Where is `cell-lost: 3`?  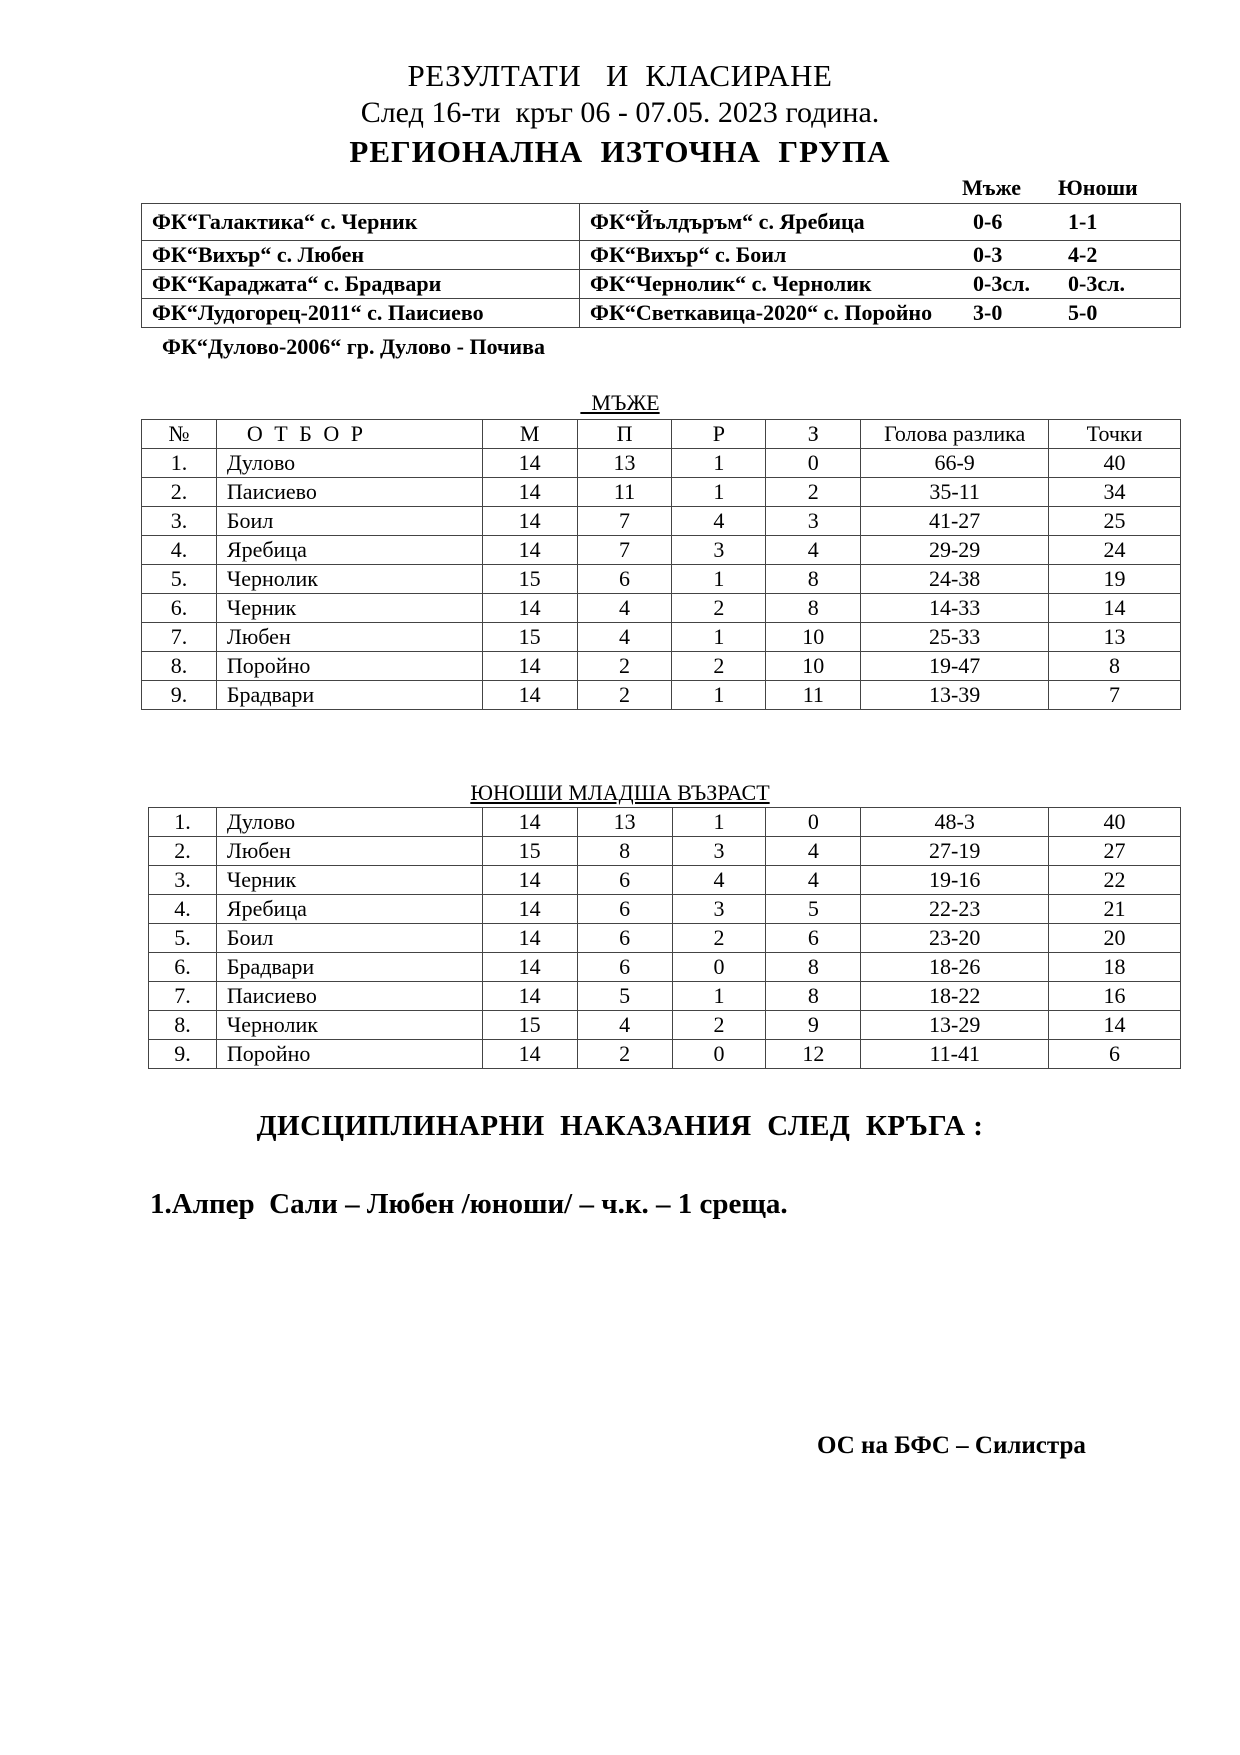
cell-lost: 3 is located at coordinates (813, 521).